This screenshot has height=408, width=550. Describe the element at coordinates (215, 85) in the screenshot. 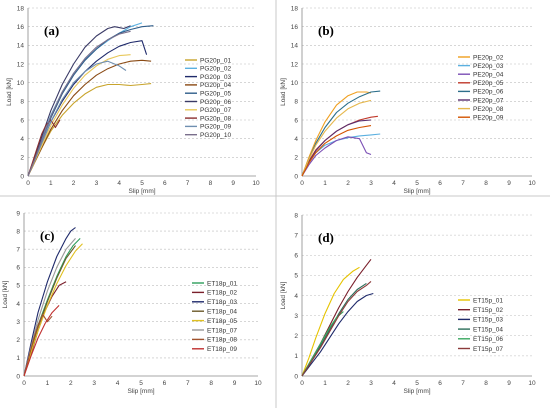

I see `legend-entry: PG20p_04` at that location.